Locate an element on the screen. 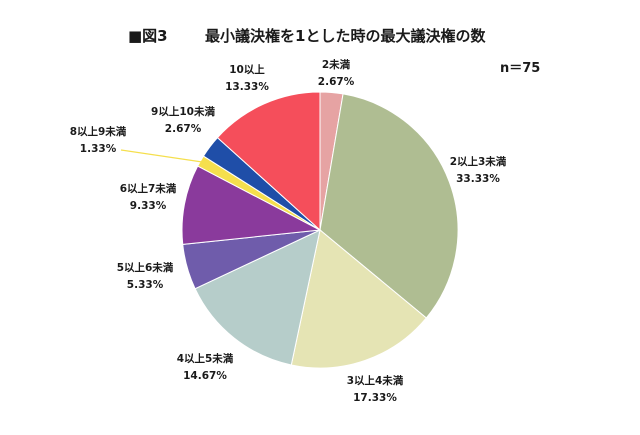 This screenshot has height=435, width=640. slice-value-7: 1.33% is located at coordinates (98, 149).